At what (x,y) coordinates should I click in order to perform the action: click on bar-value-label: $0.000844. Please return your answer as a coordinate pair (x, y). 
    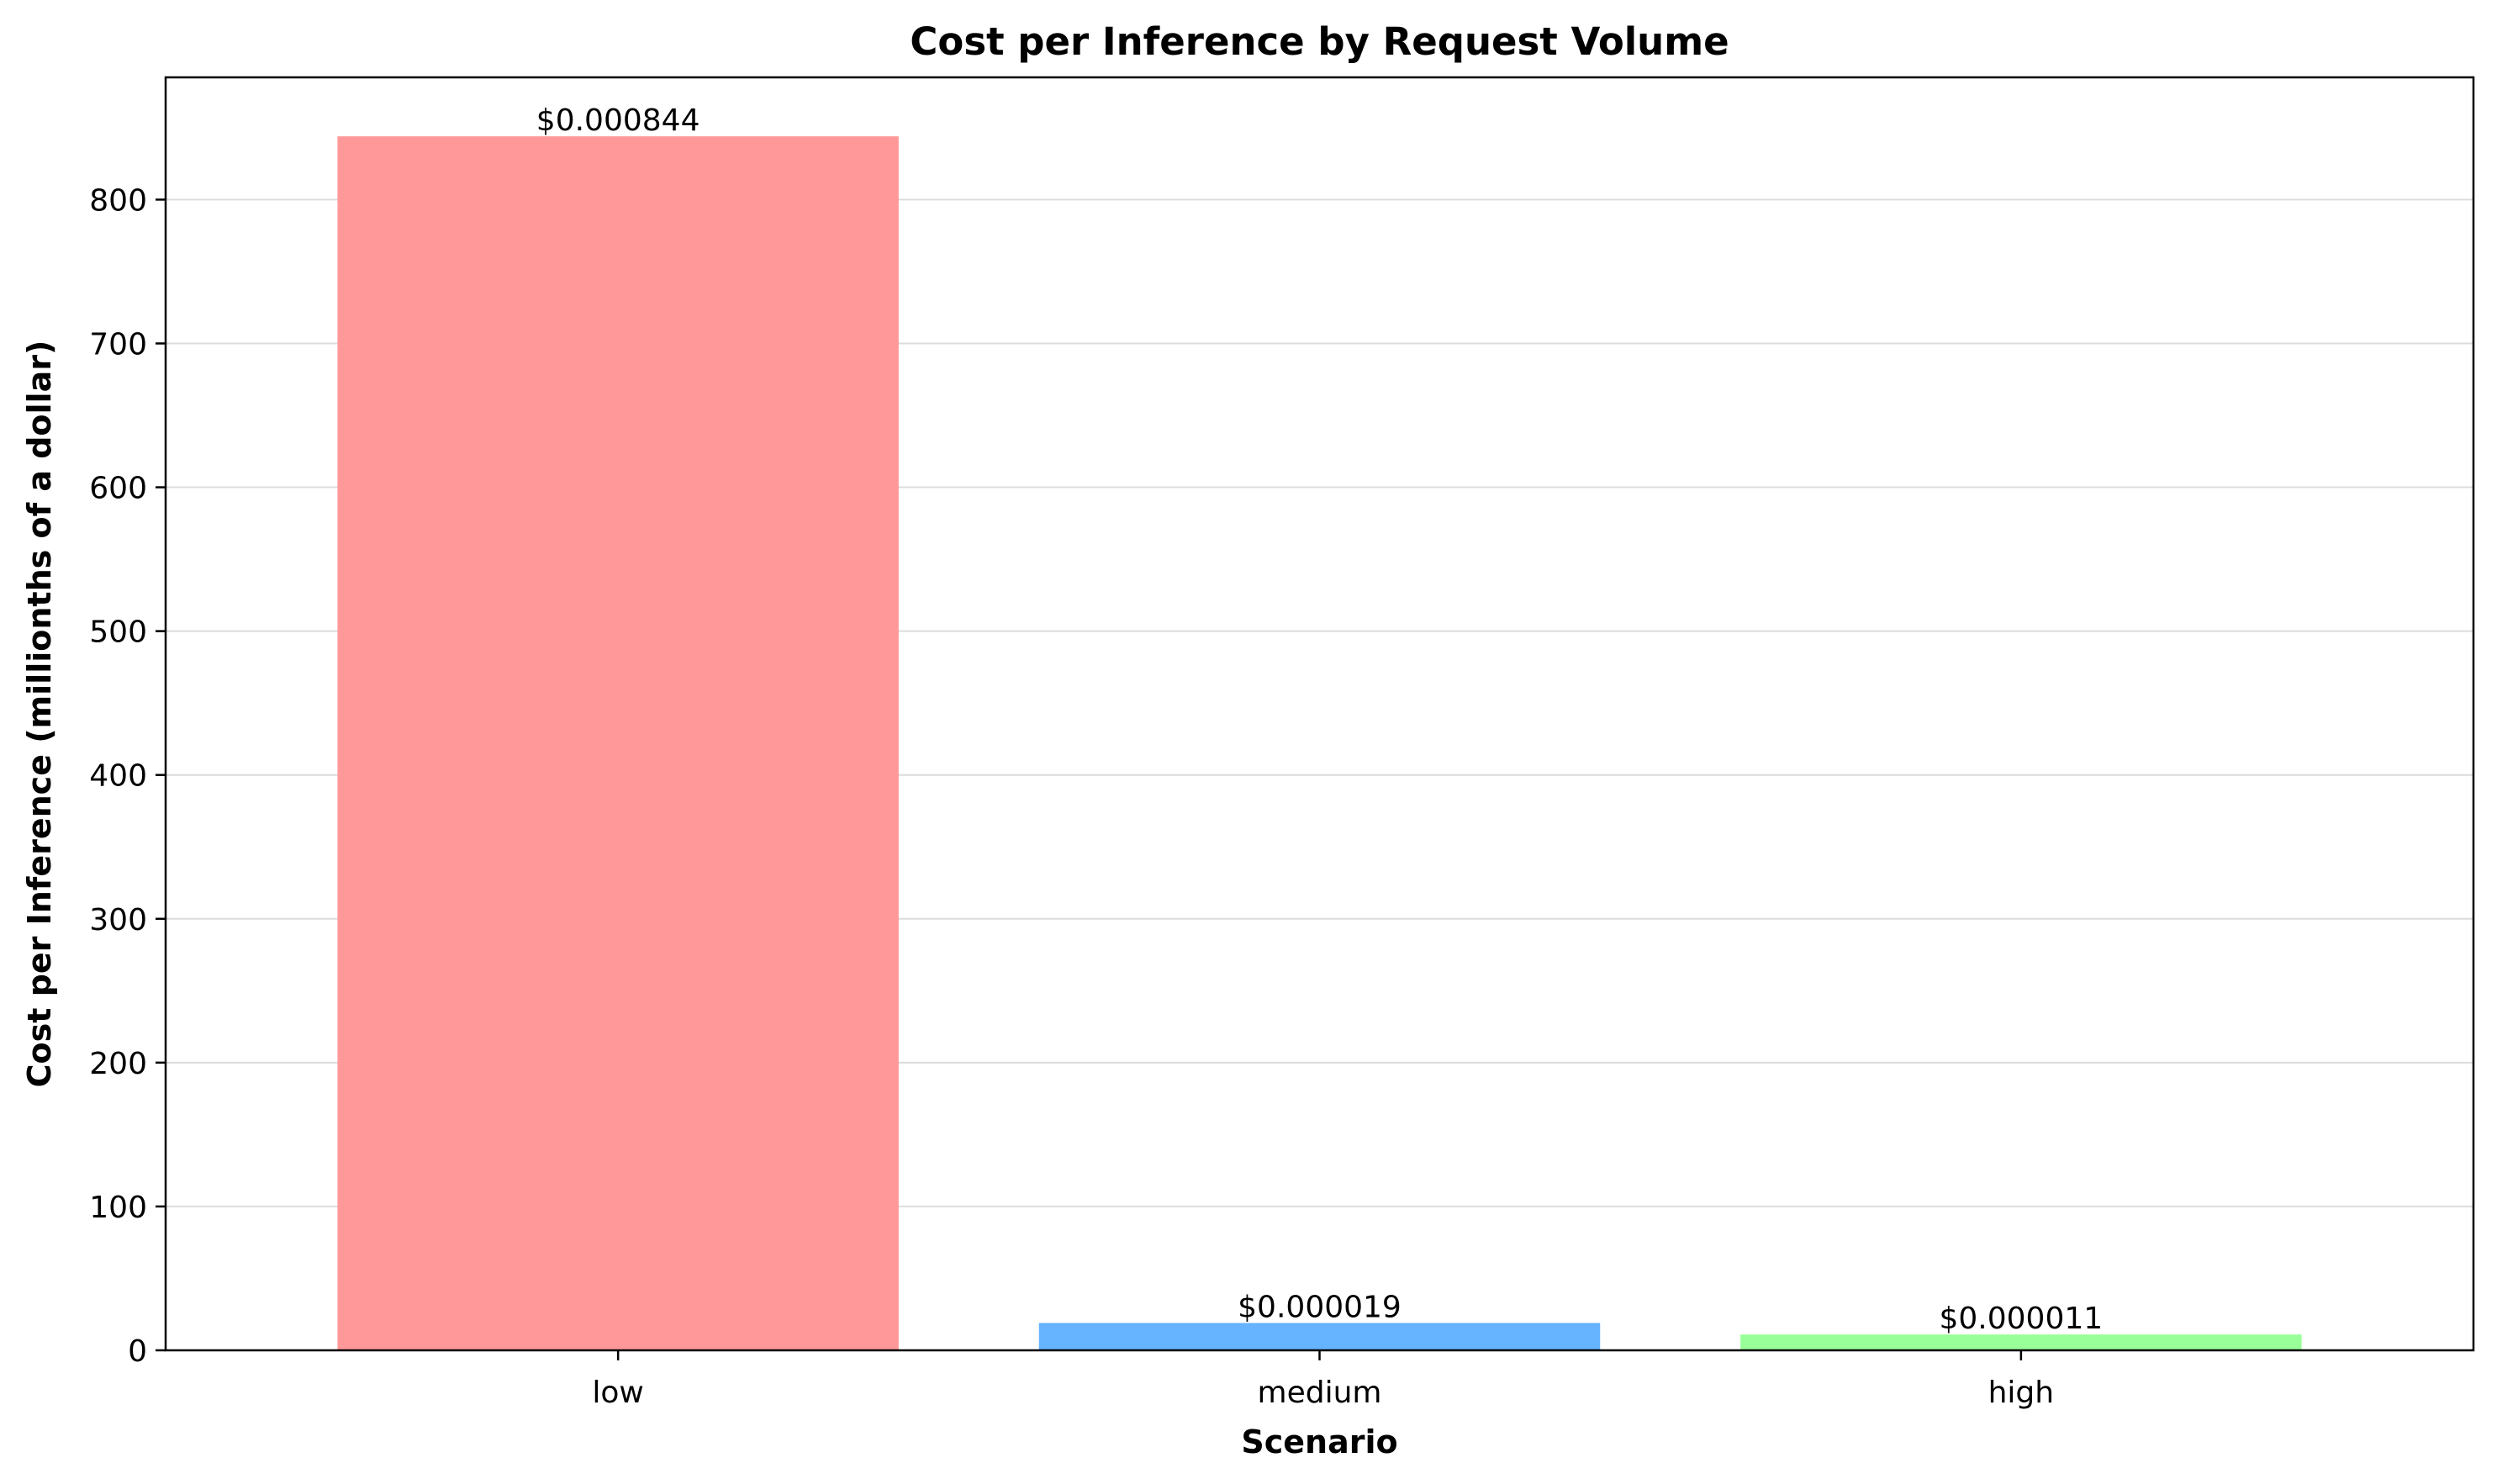
    Looking at the image, I should click on (618, 120).